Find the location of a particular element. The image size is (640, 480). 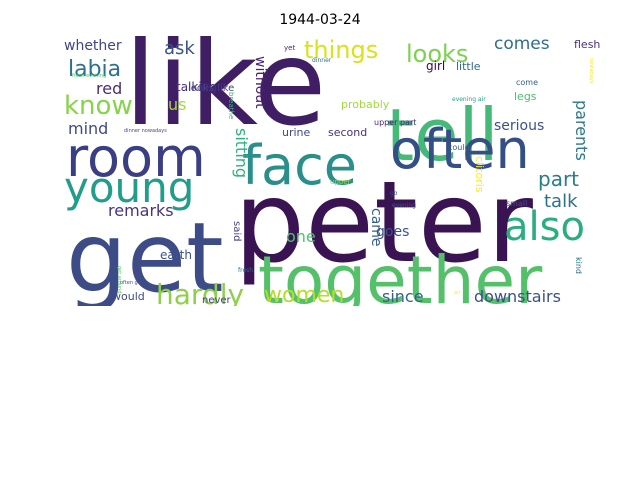

wordcloud-word: never is located at coordinates (217, 300).